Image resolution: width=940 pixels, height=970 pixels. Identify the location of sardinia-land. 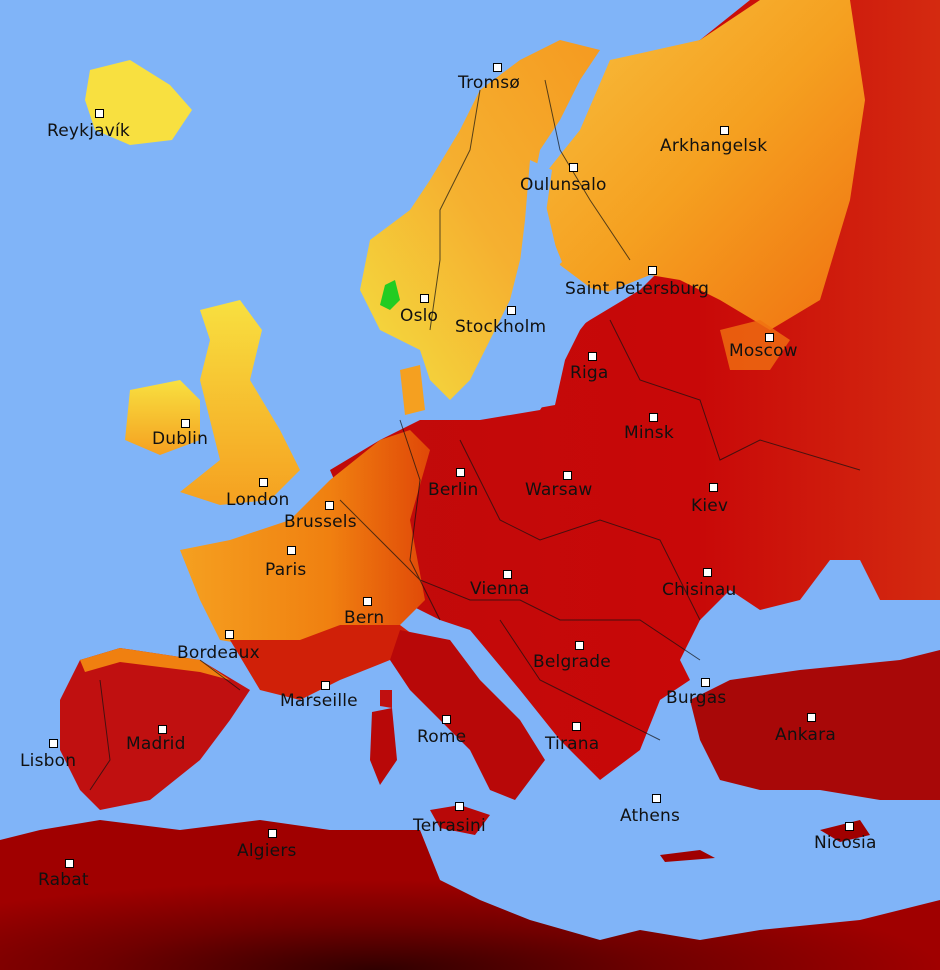
(383, 746).